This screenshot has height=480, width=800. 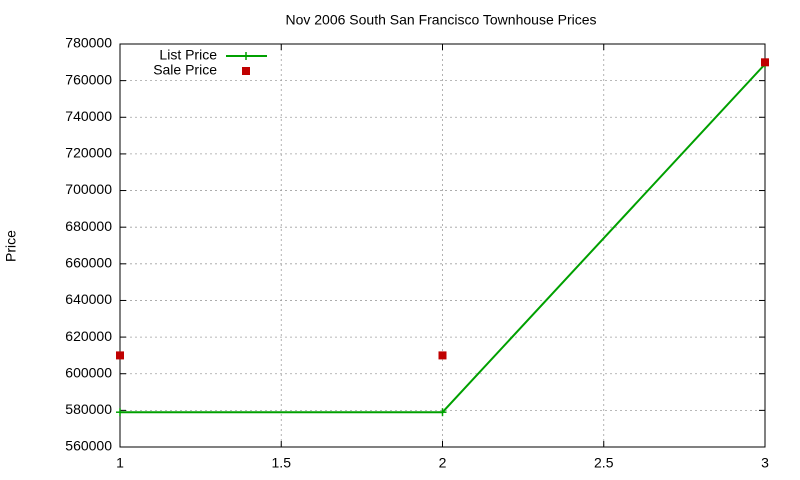 I want to click on y-tick-label: 680000, so click(x=88, y=226).